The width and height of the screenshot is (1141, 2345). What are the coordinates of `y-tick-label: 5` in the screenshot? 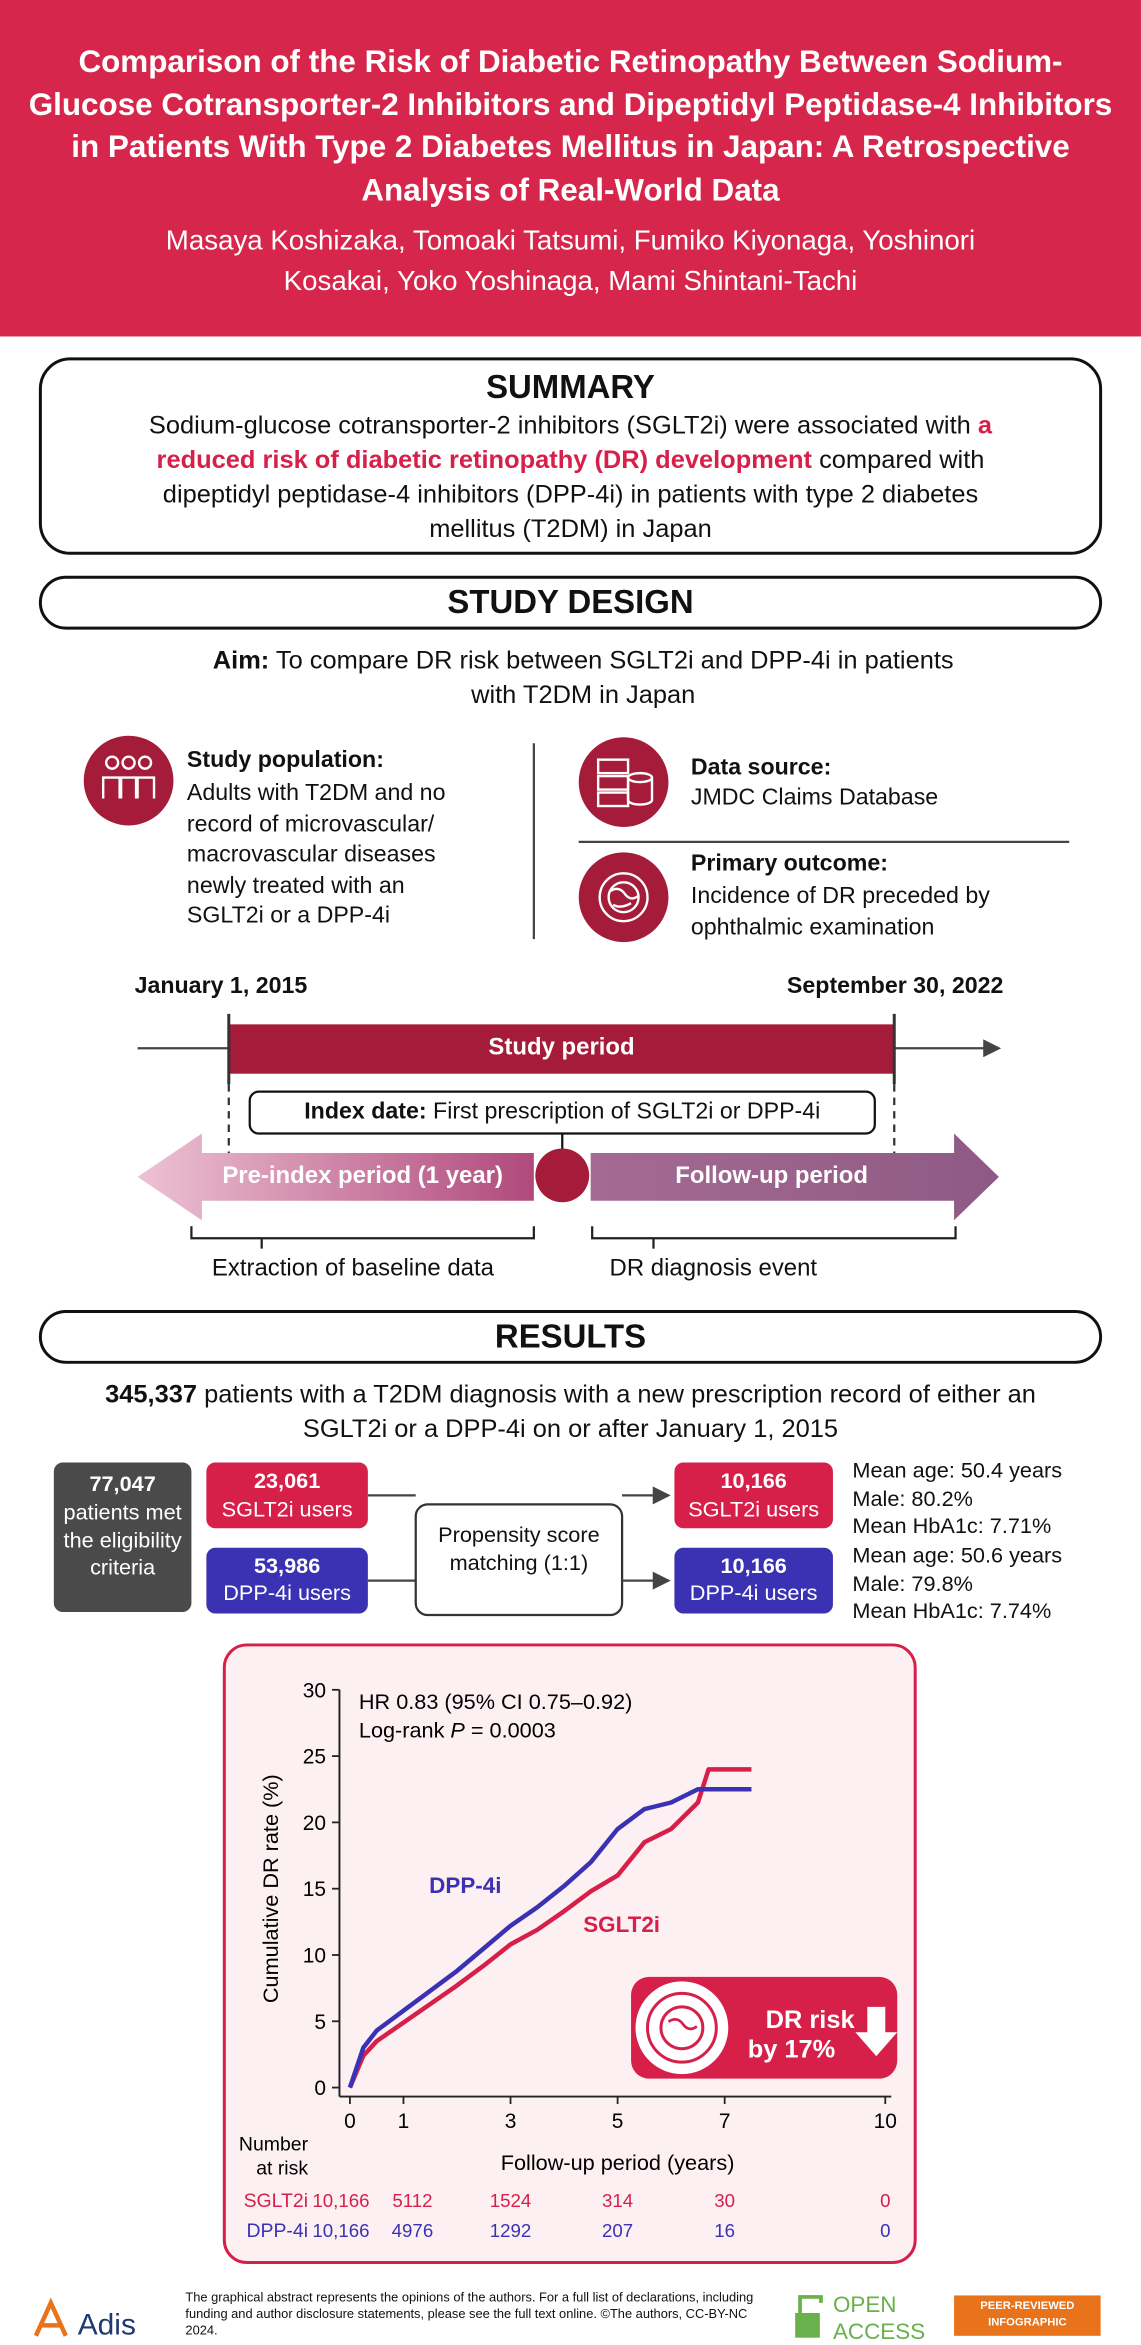 It's located at (320, 2022).